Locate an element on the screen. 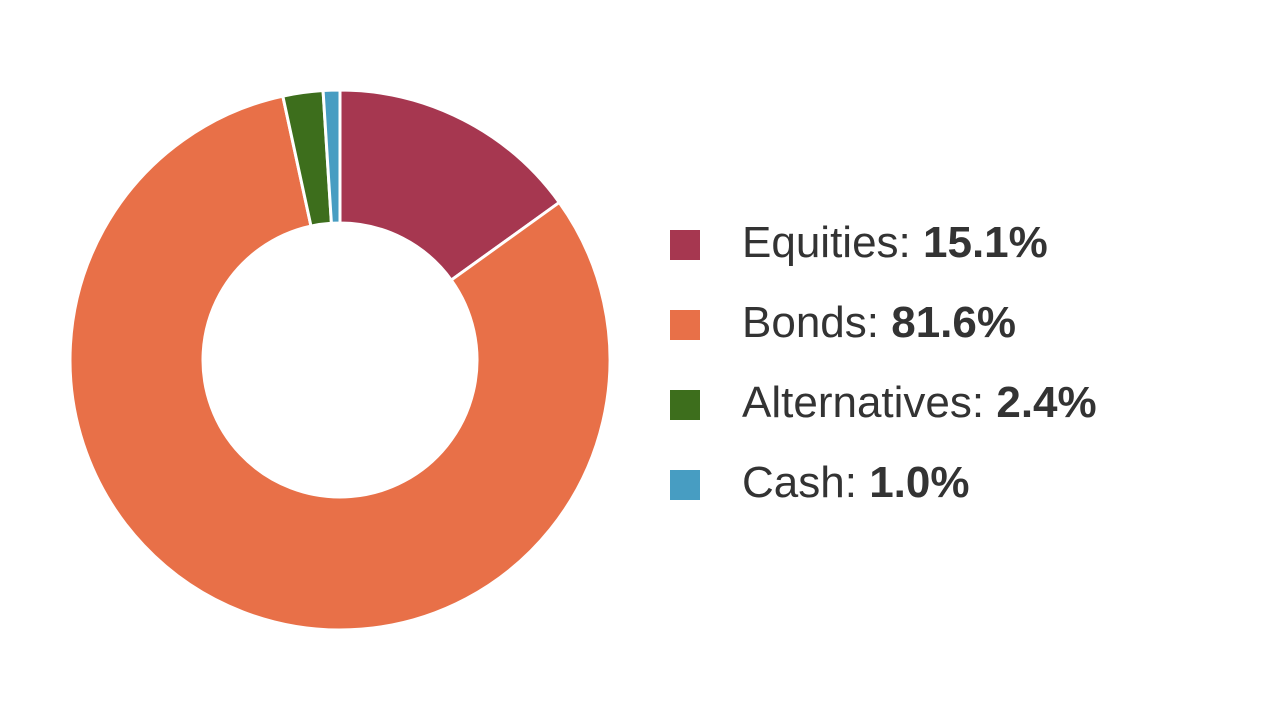  legend-label: Alternatives: is located at coordinates (863, 402).